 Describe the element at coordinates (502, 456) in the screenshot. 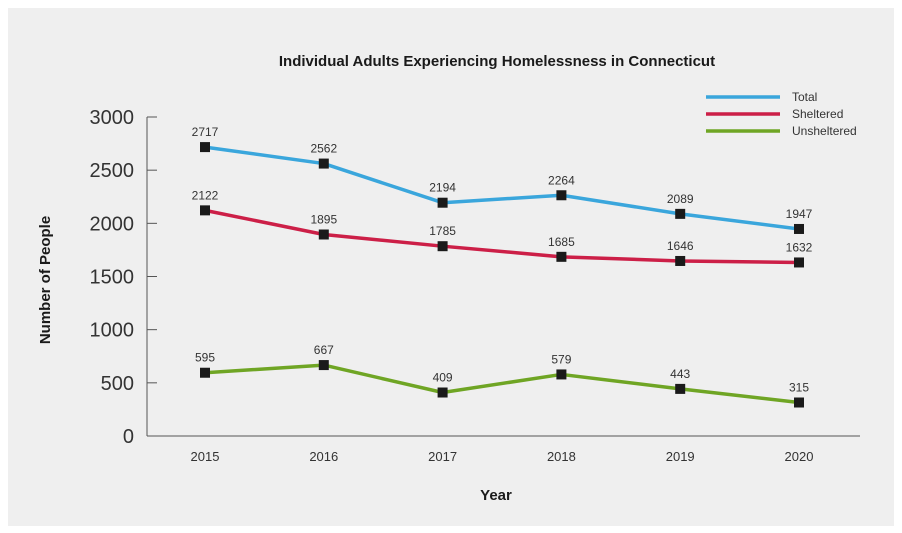

I see `x-axis-ticks: 2015 2016 2017 2018 2019 2020` at that location.